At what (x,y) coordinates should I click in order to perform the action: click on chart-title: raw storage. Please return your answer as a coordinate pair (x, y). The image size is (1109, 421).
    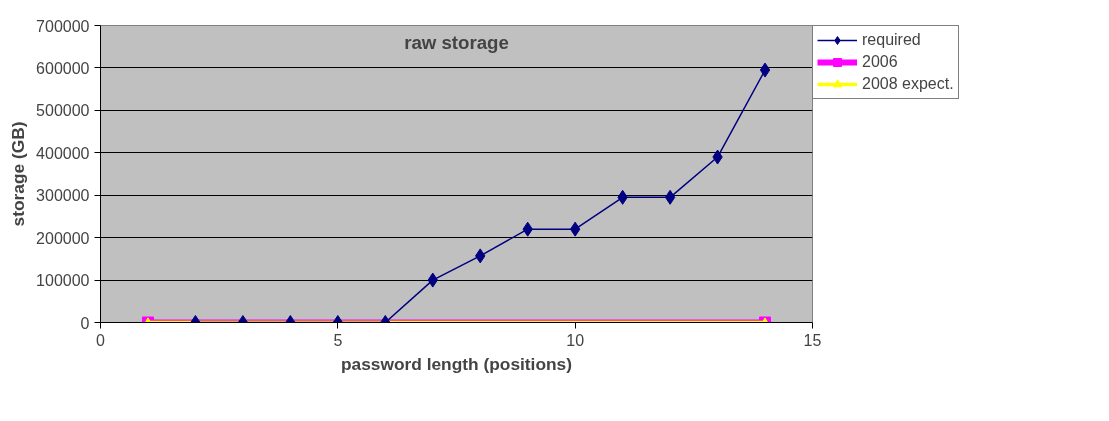
    Looking at the image, I should click on (456, 42).